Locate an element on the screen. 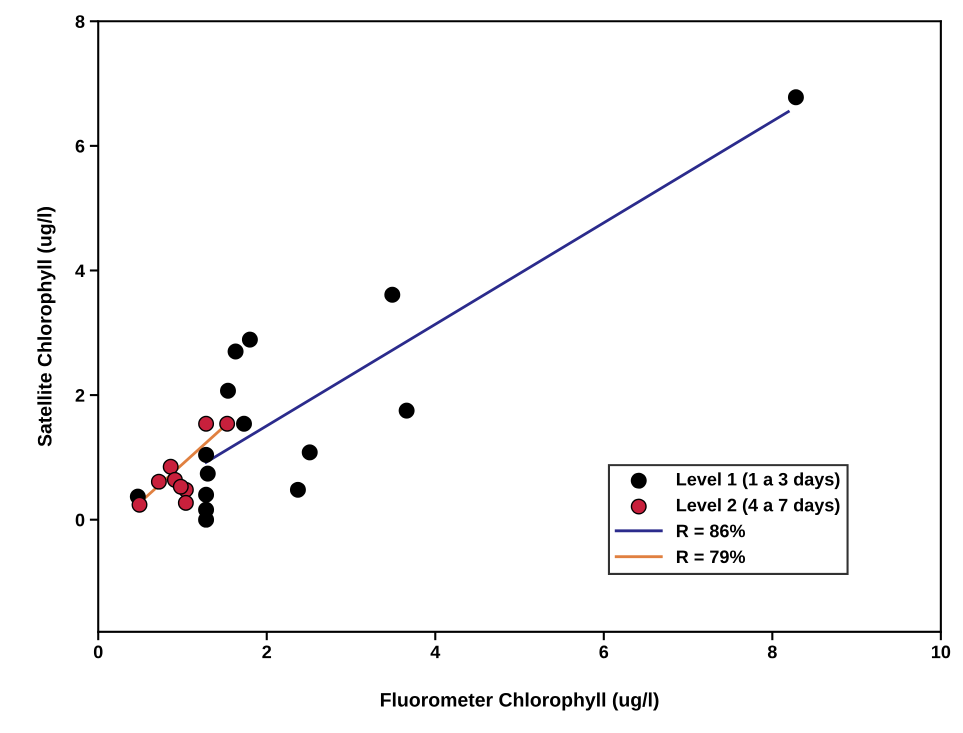  y-tick-label: 2 is located at coordinates (80, 395).